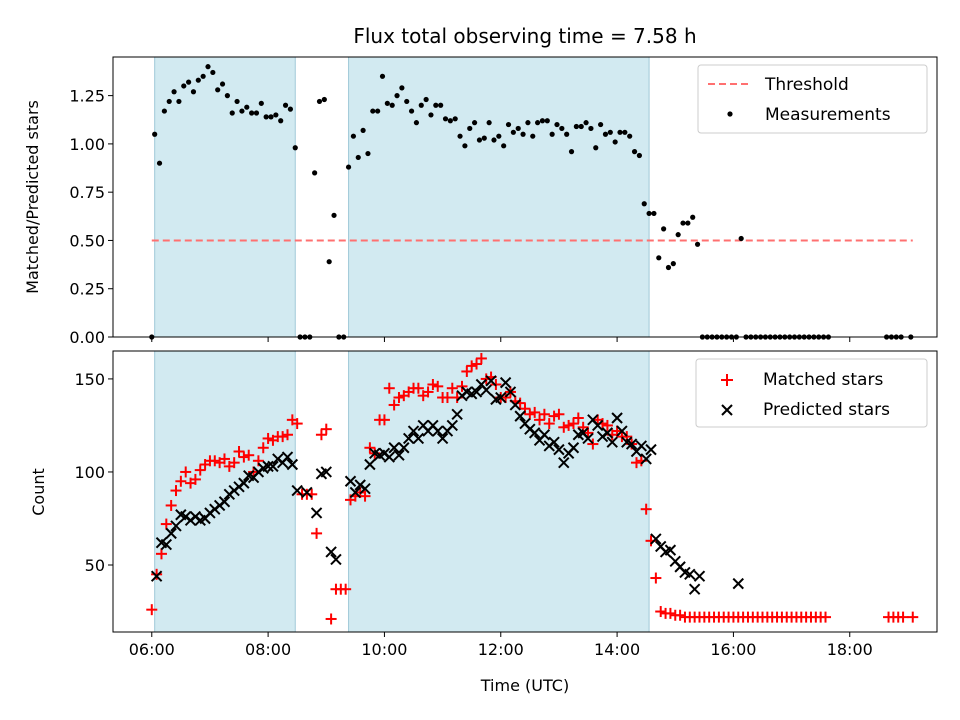 The image size is (960, 720). Describe the element at coordinates (501, 339) in the screenshot. I see `top-x-ticks` at that location.